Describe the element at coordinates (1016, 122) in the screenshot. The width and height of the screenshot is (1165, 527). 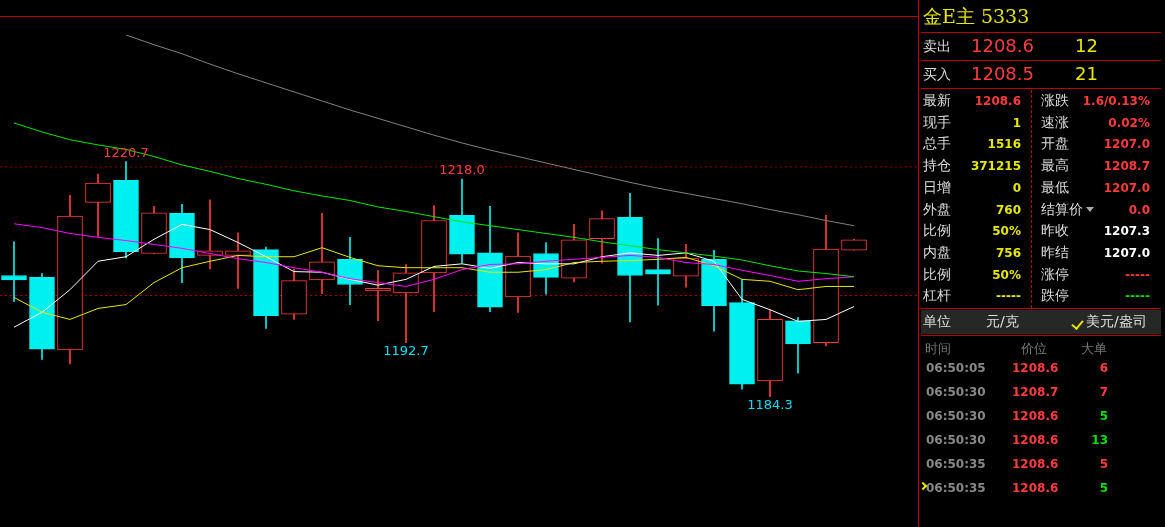
I see `text: 1` at that location.